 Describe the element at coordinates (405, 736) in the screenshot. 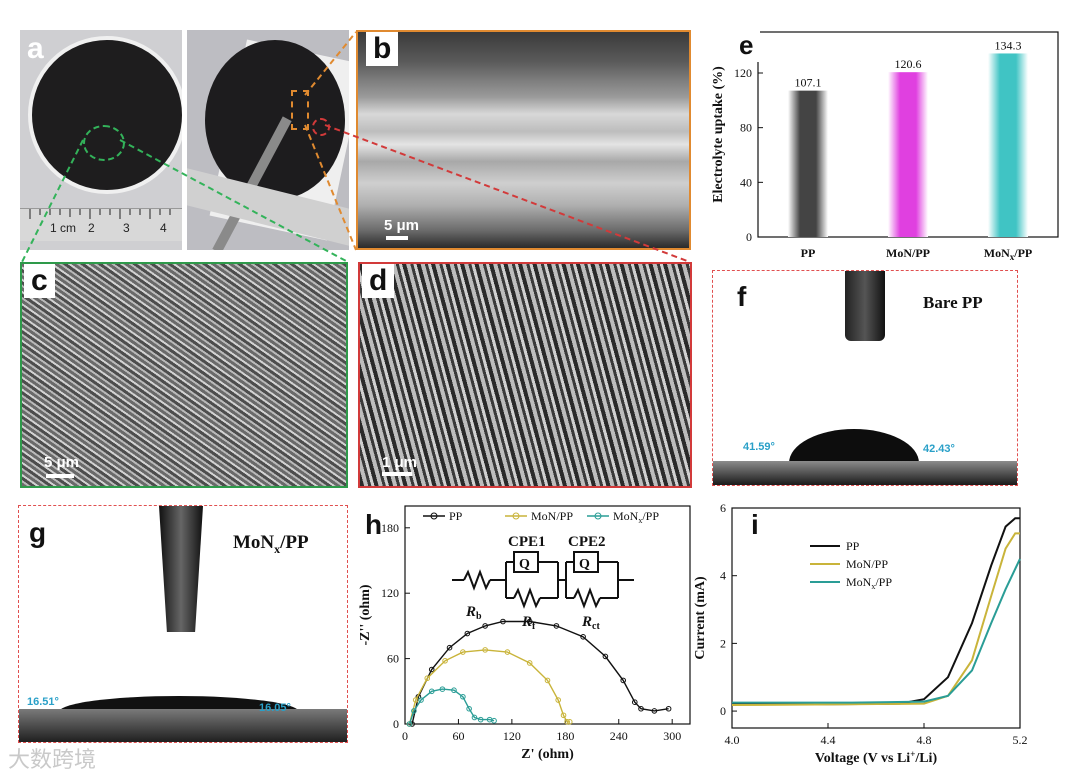

I see `x-tick-label: 0` at that location.